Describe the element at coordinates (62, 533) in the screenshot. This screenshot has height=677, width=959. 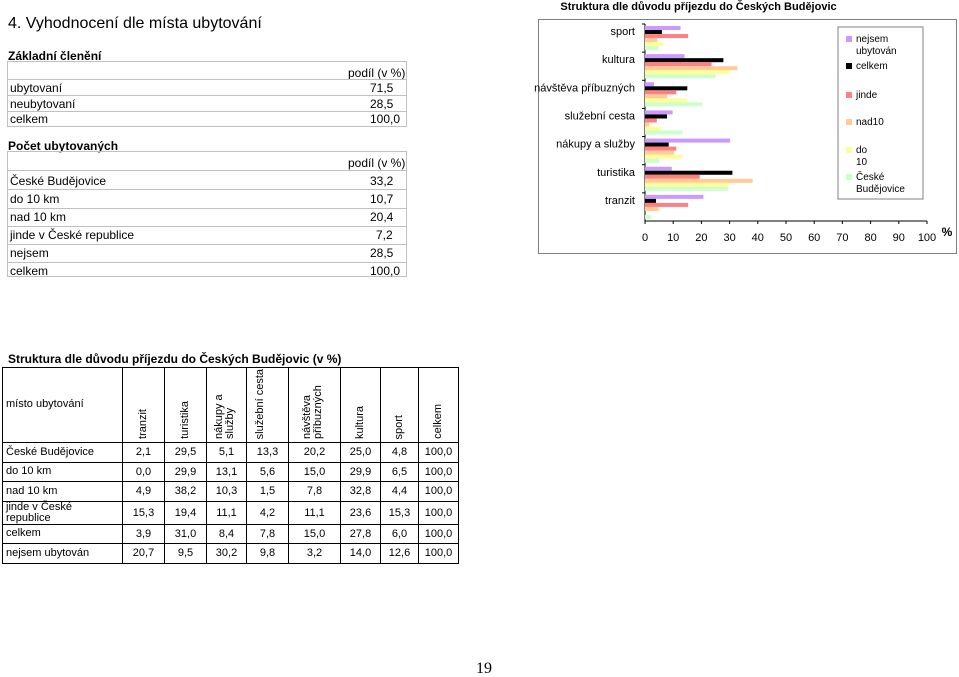
I see `row-label: celkem` at that location.